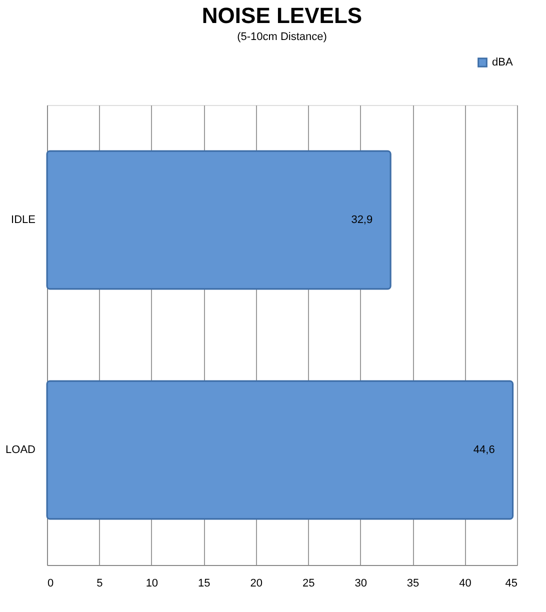  Describe the element at coordinates (360, 584) in the screenshot. I see `x-tick-label: 30` at that location.